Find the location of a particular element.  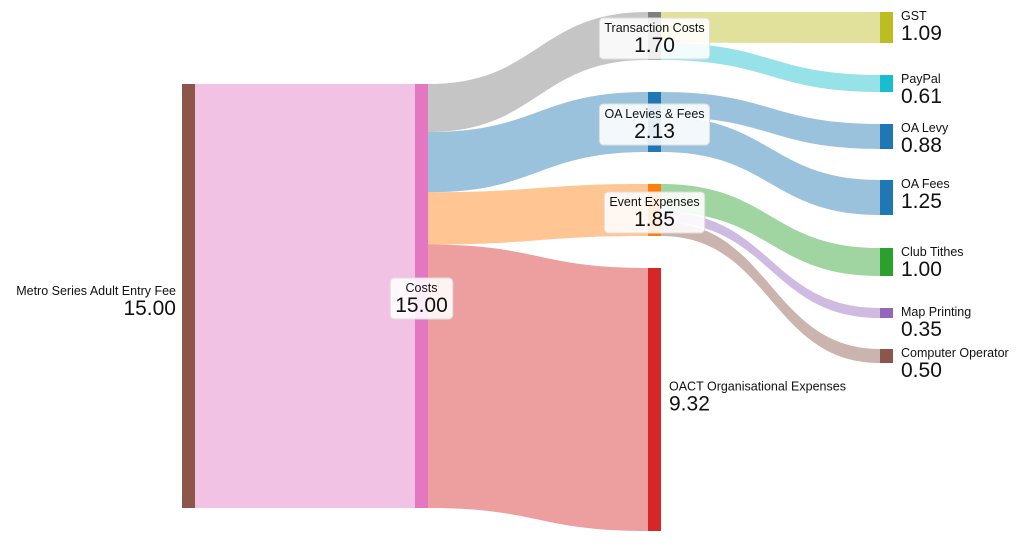

node-name-oa-levies: OA Levies & Fees is located at coordinates (654, 114).